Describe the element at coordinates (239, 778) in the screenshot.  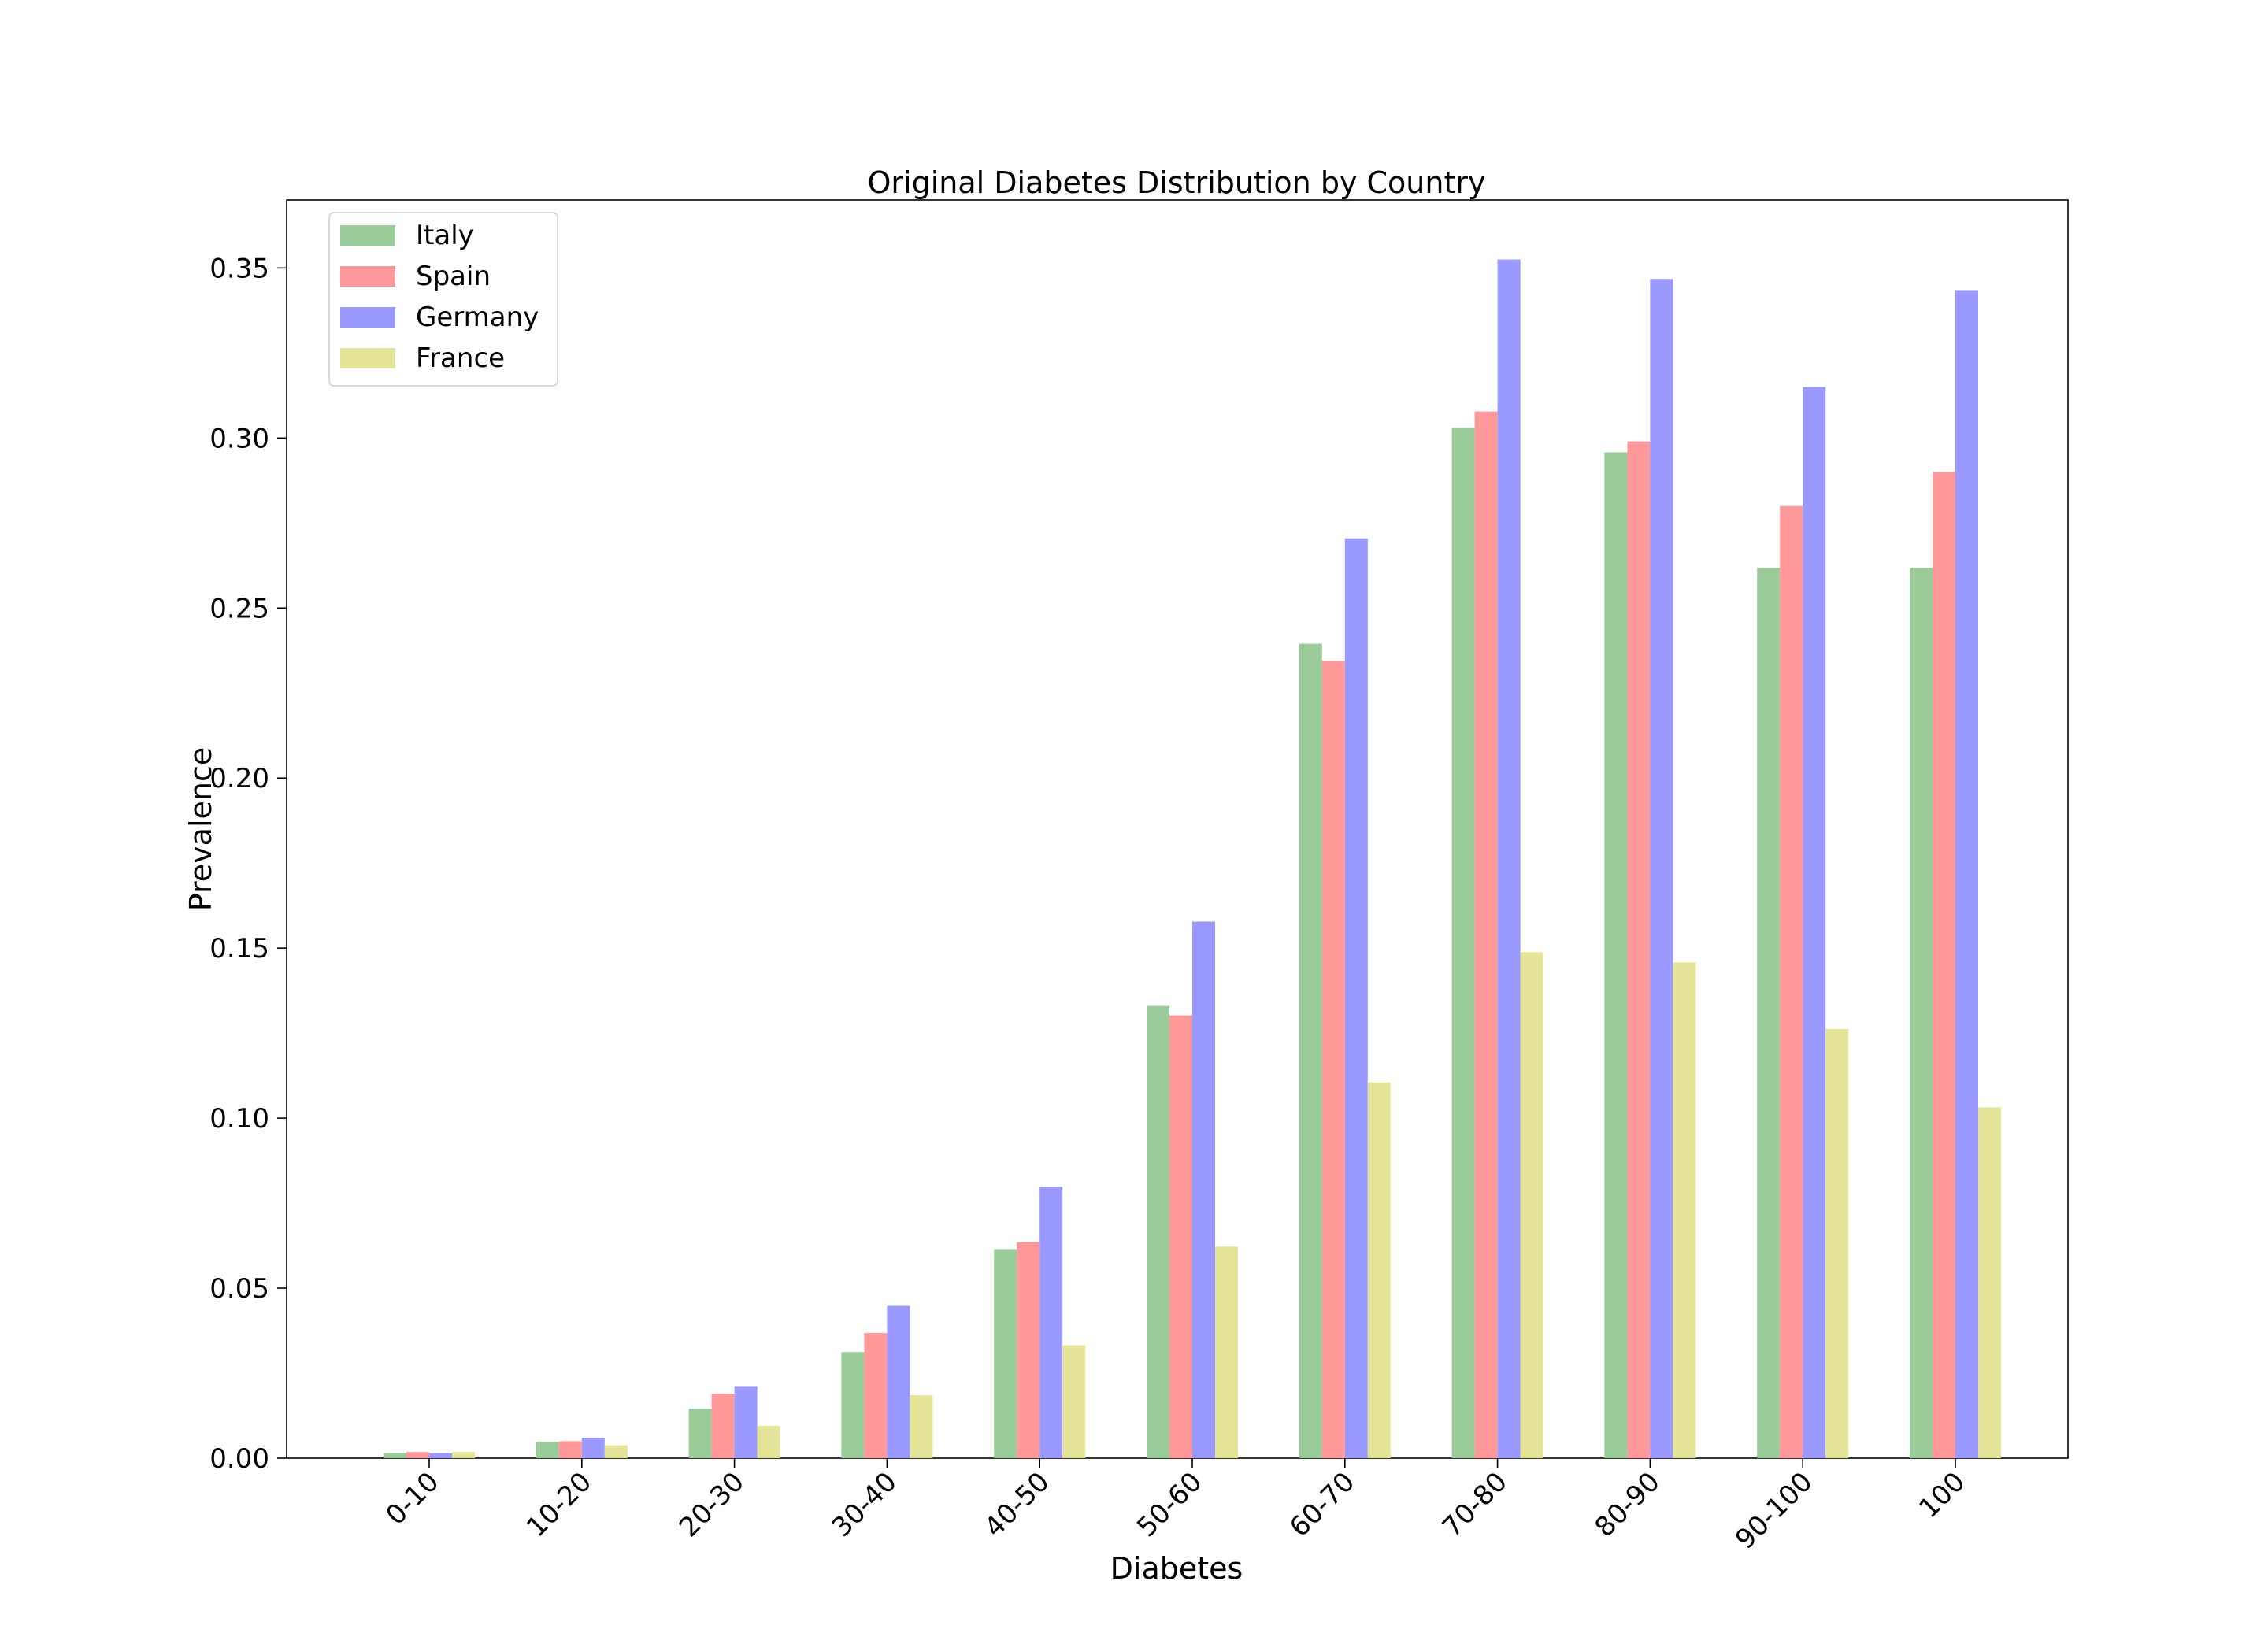
I see `y-tick-label: 0.20` at that location.